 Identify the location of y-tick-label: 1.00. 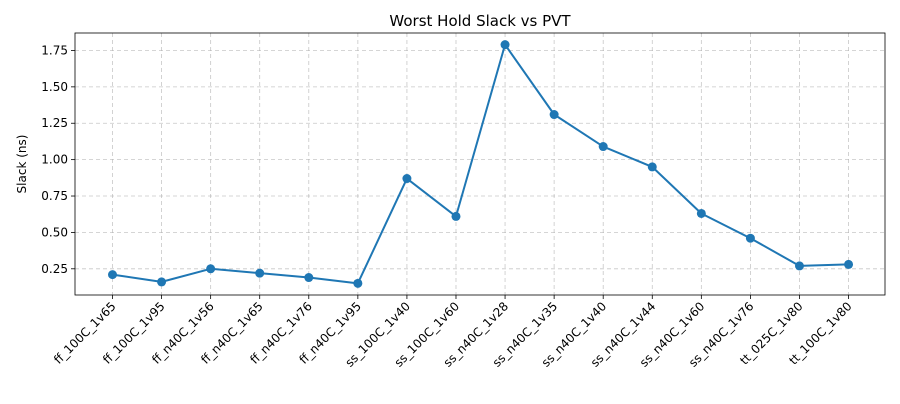
(54, 160).